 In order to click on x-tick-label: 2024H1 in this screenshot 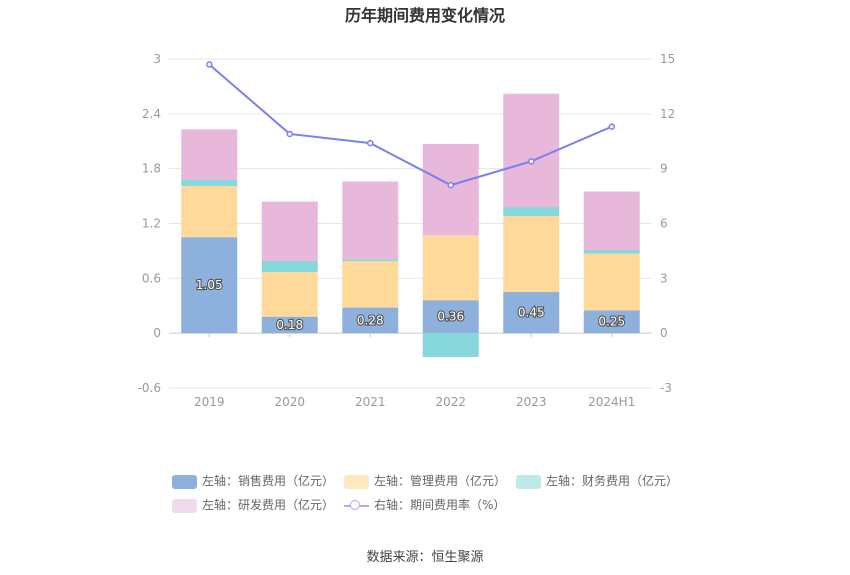, I will do `click(611, 402)`.